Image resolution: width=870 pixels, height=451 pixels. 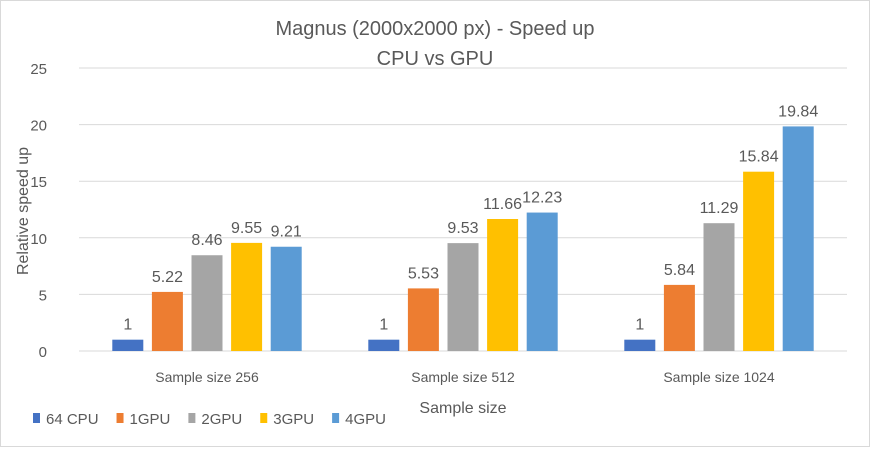 What do you see at coordinates (43, 352) in the screenshot?
I see `y-tick-label: 0` at bounding box center [43, 352].